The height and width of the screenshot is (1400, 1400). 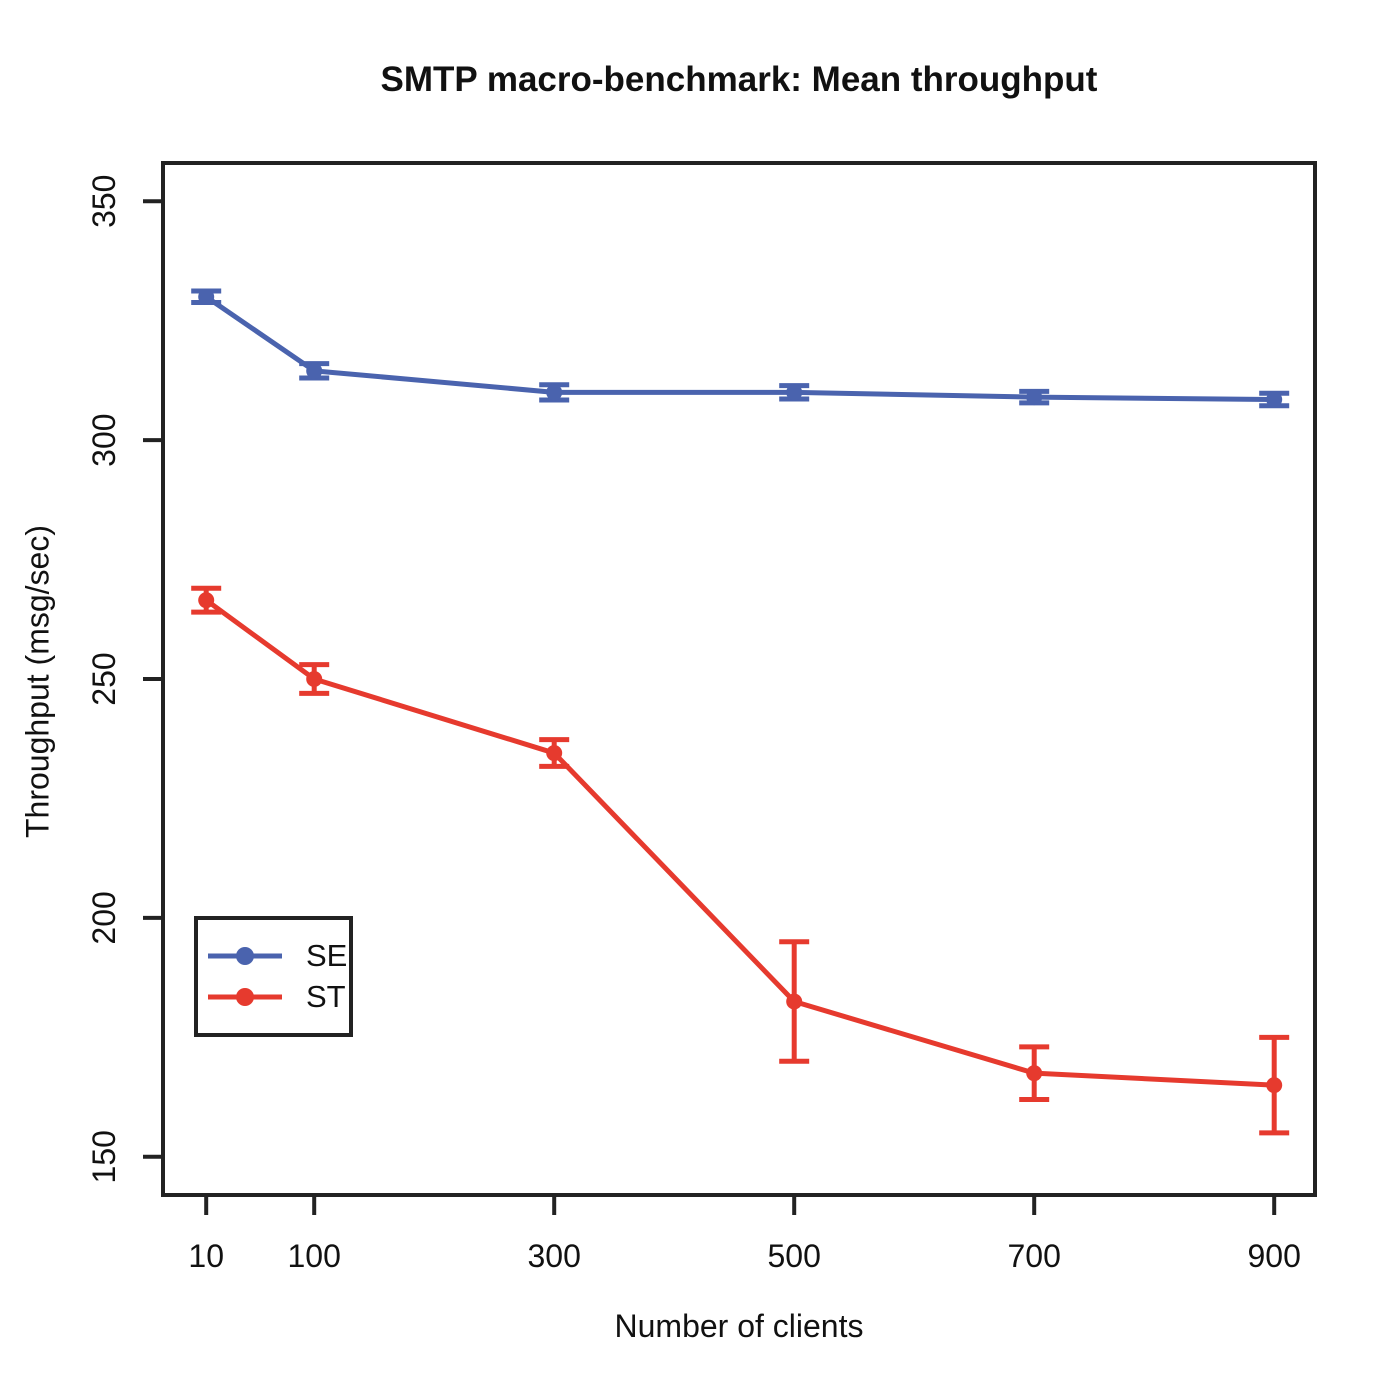 I want to click on y-tick-label: 150, so click(x=104, y=1156).